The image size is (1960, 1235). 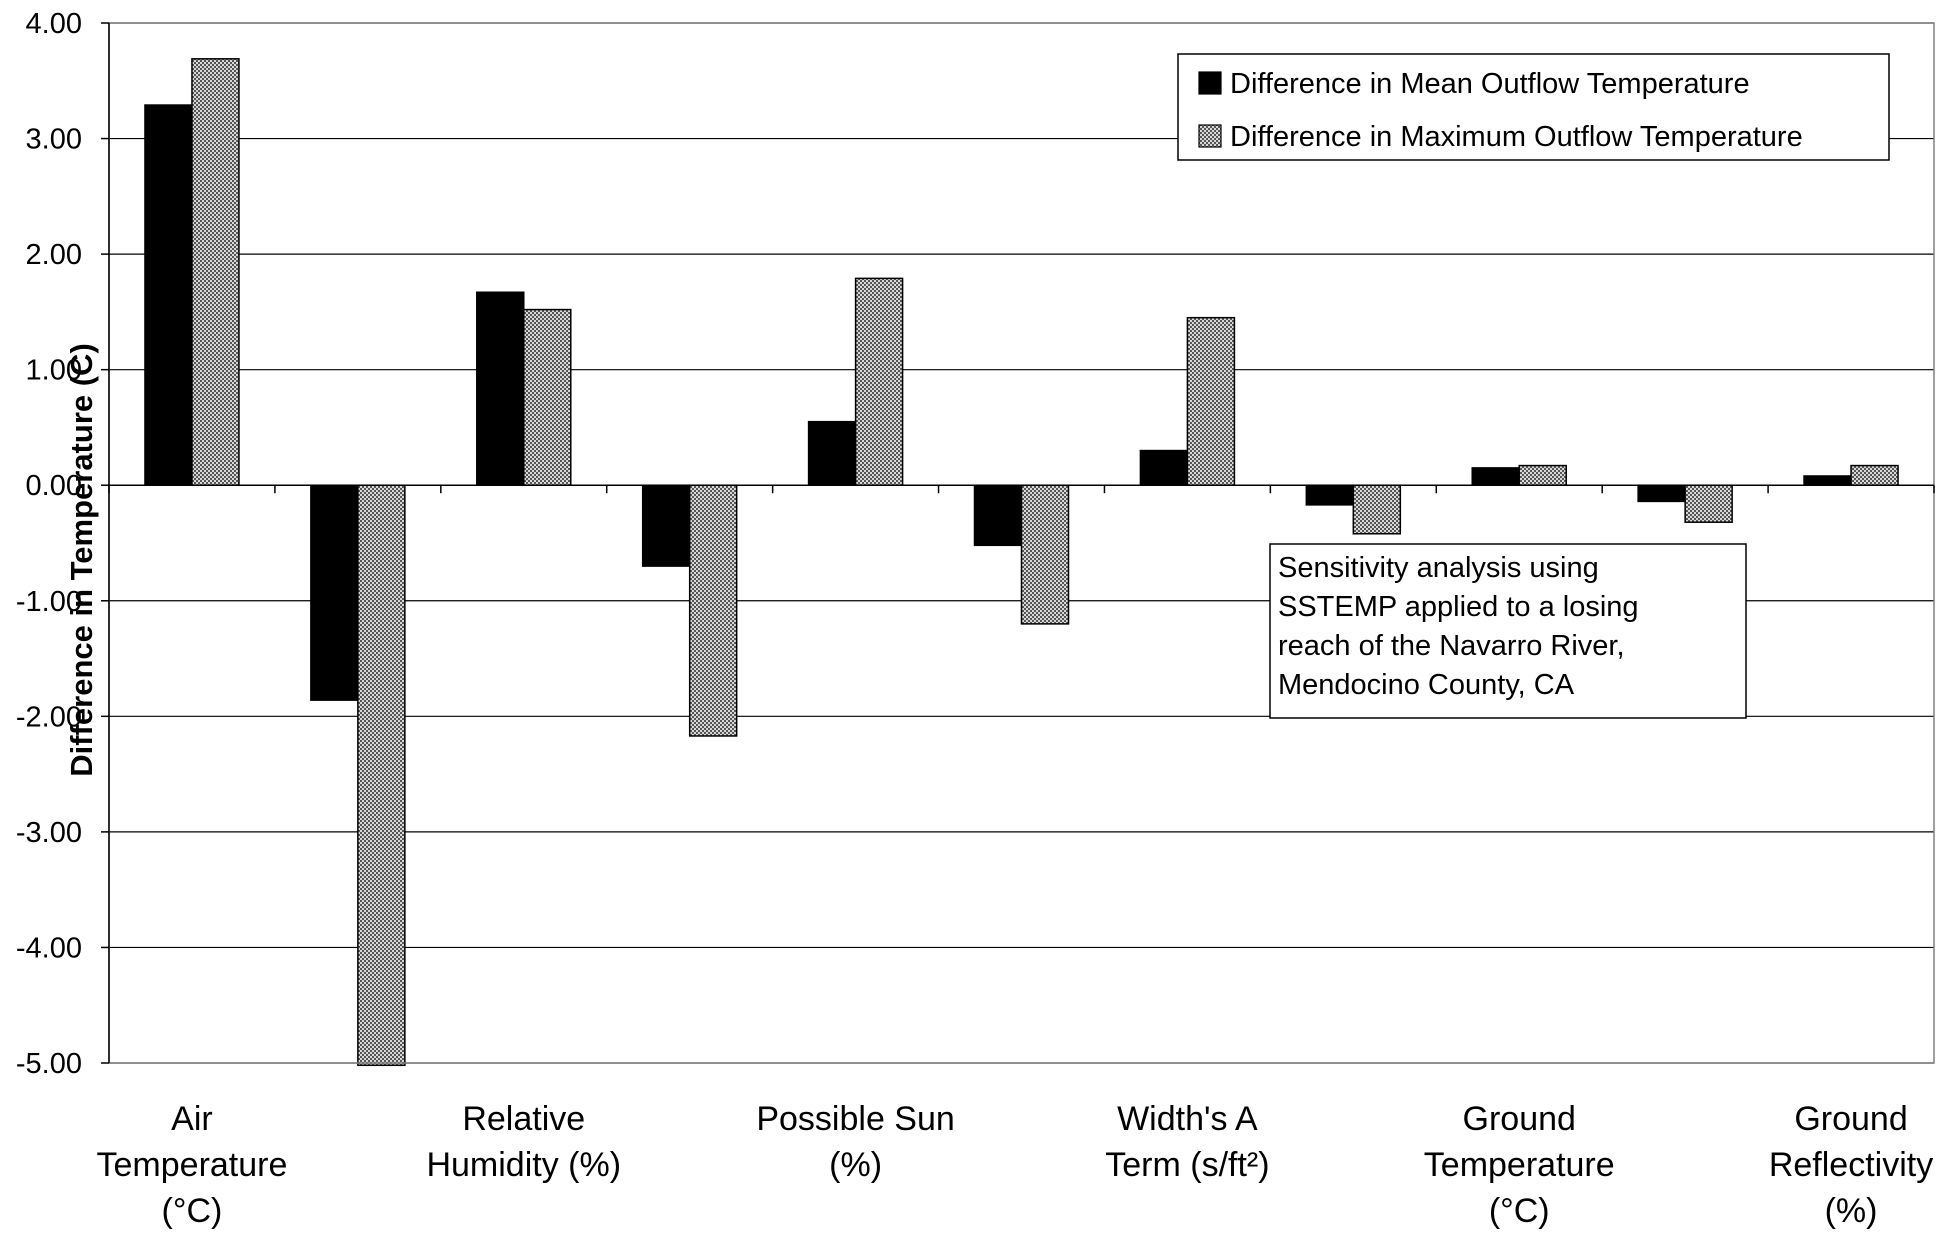 What do you see at coordinates (1458, 607) in the screenshot?
I see `annotation-line: SSTEMP applied to a losing` at bounding box center [1458, 607].